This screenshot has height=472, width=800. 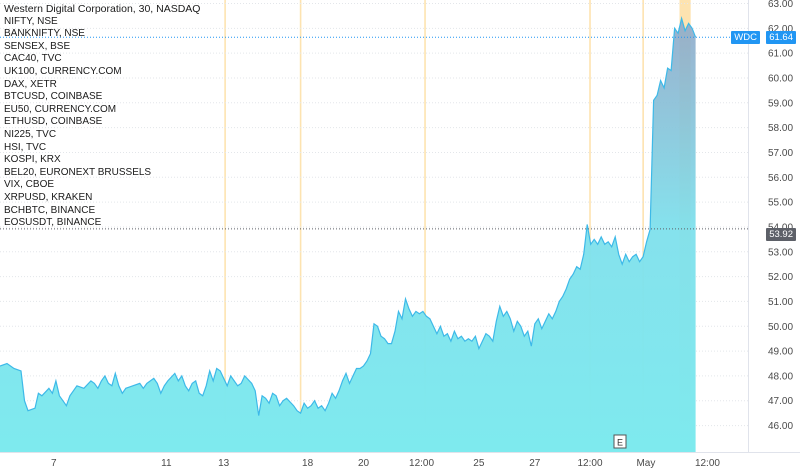 What do you see at coordinates (78, 172) in the screenshot?
I see `legend-item: BEL20, EURONEXT BRUSSELS` at bounding box center [78, 172].